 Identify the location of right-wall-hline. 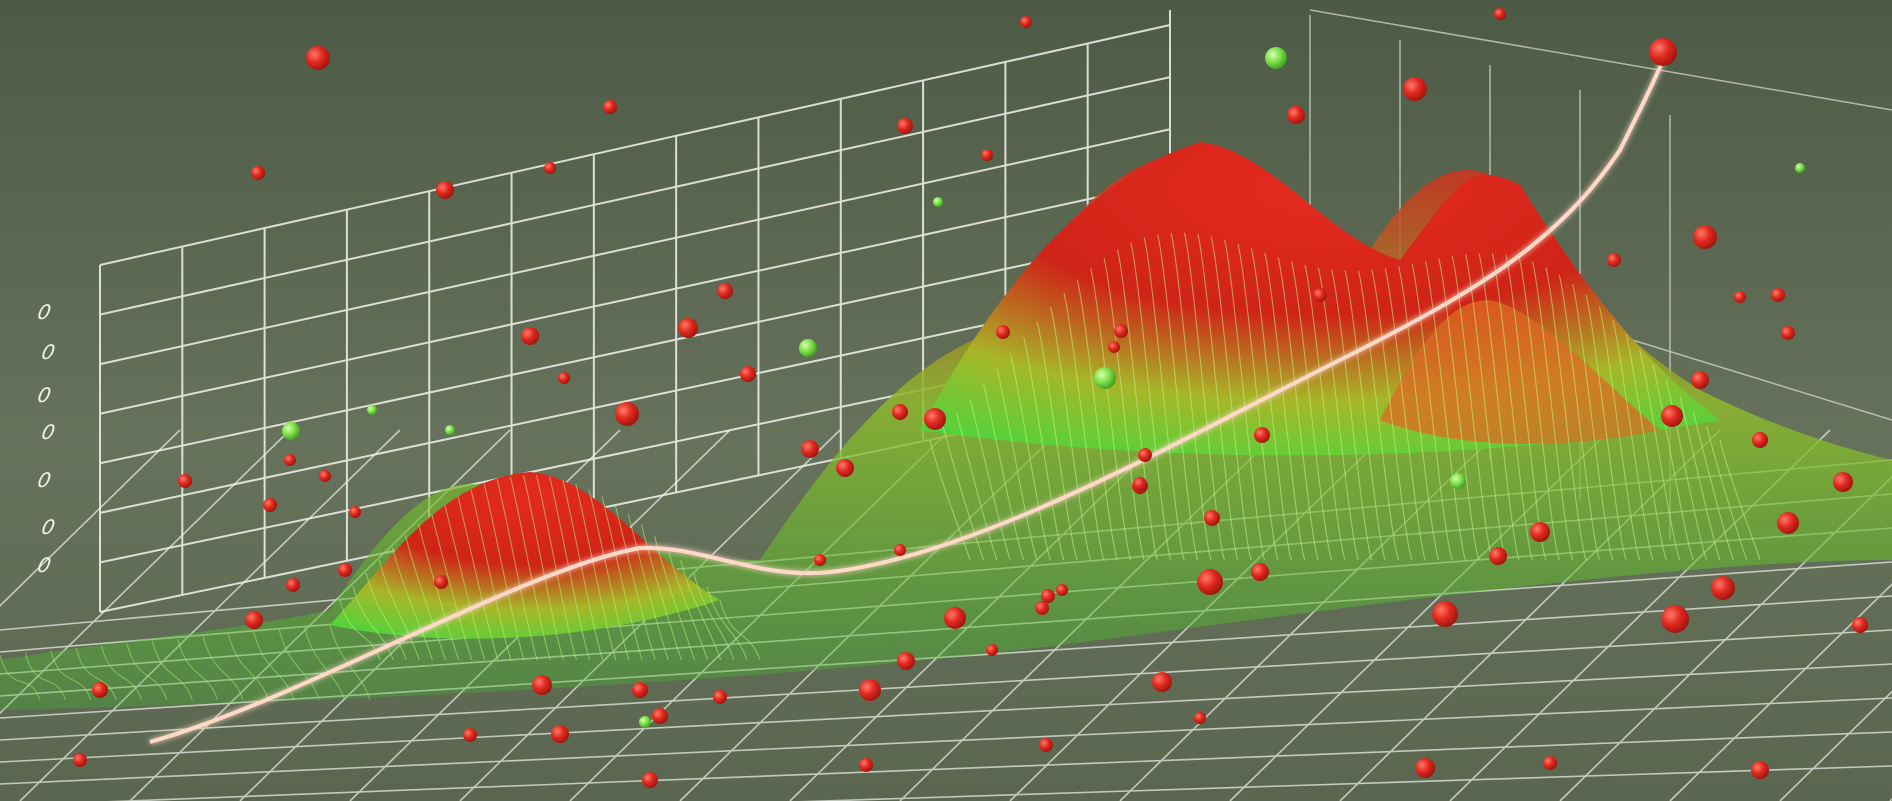
(1745, 375).